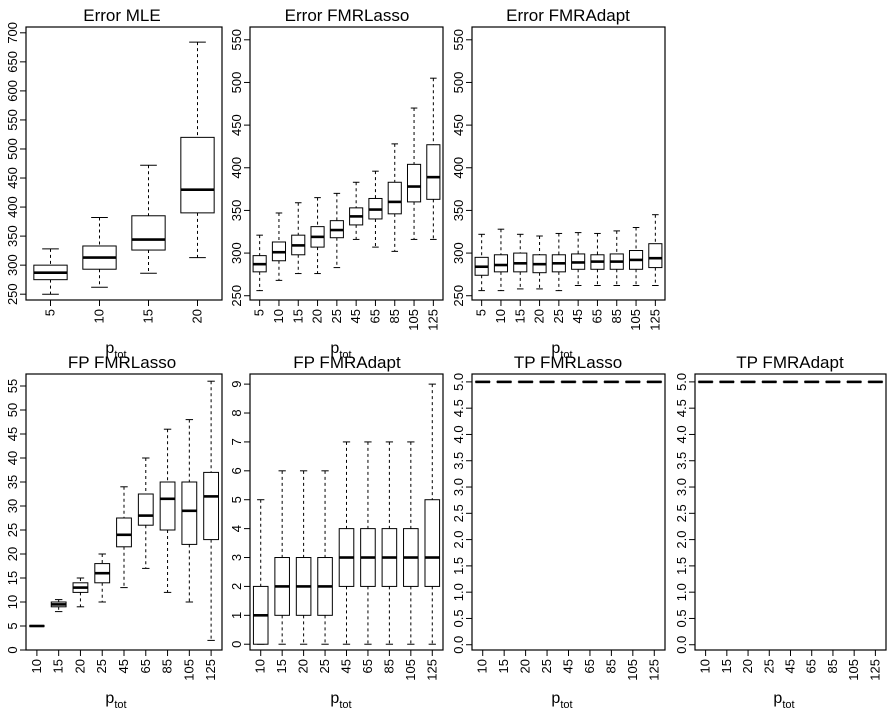 This screenshot has width=888, height=709. I want to click on y-tick-label: 400, so click(458, 168).